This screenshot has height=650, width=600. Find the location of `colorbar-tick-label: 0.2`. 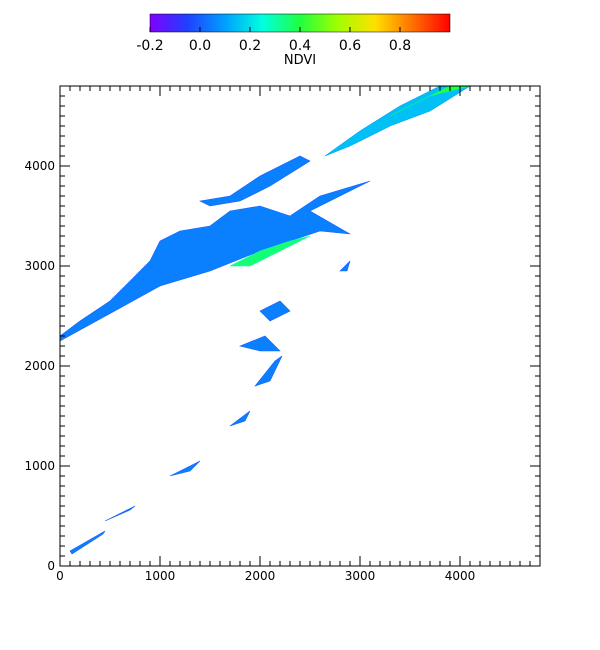

colorbar-tick-label: 0.2 is located at coordinates (250, 46).